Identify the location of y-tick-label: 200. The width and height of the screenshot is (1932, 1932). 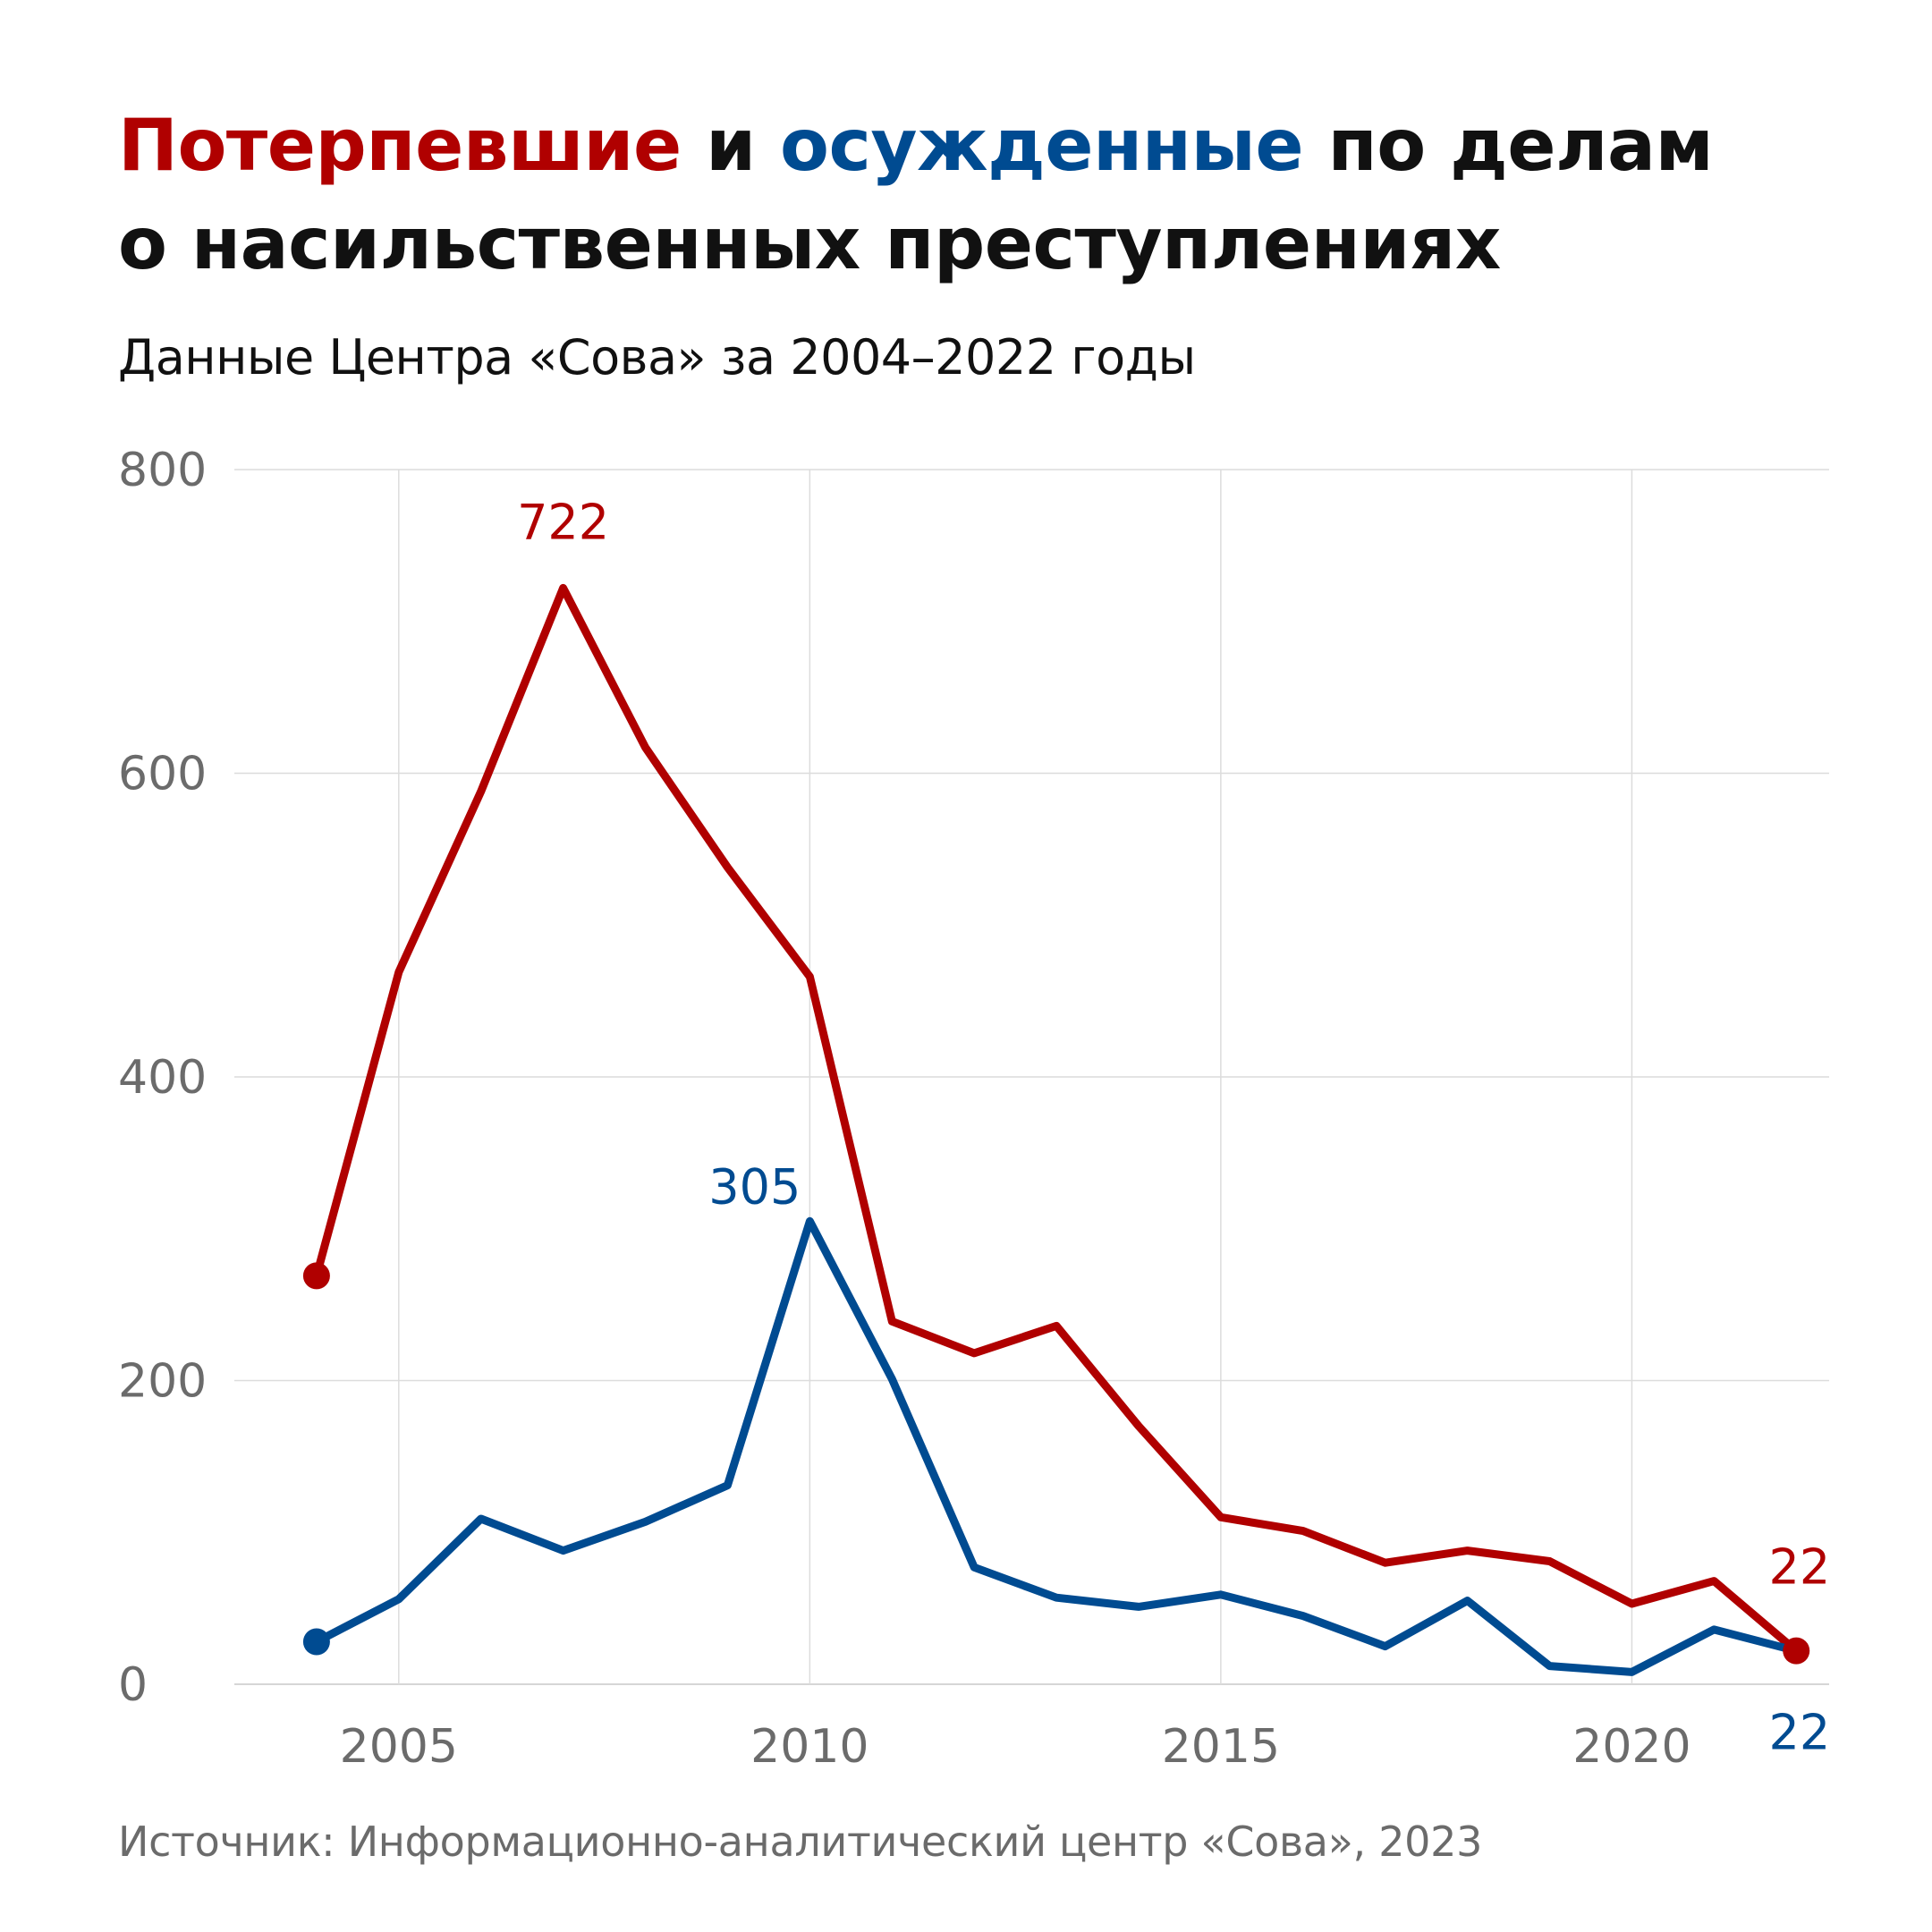
(162, 1382).